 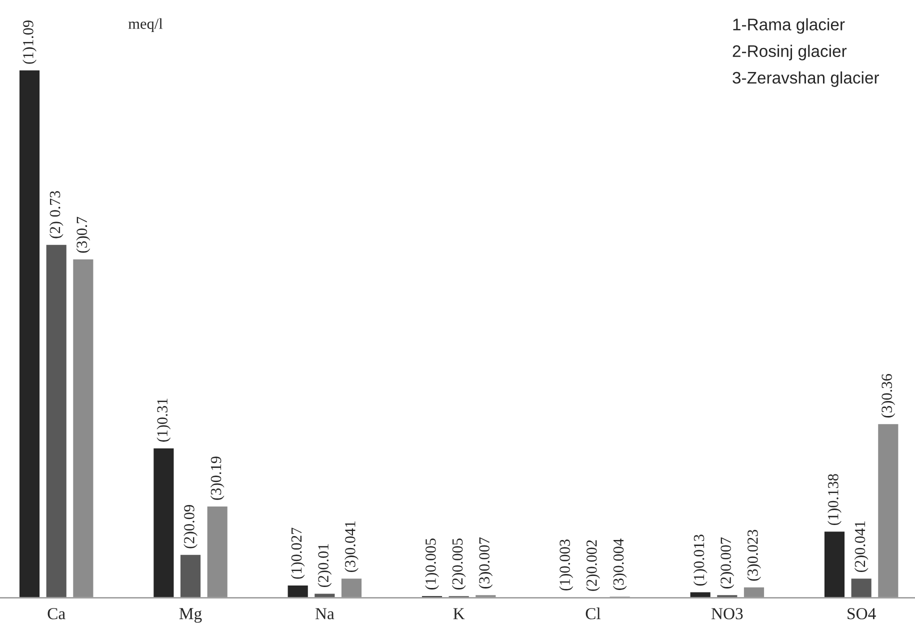 What do you see at coordinates (862, 614) in the screenshot?
I see `x-tick-label: SO4` at bounding box center [862, 614].